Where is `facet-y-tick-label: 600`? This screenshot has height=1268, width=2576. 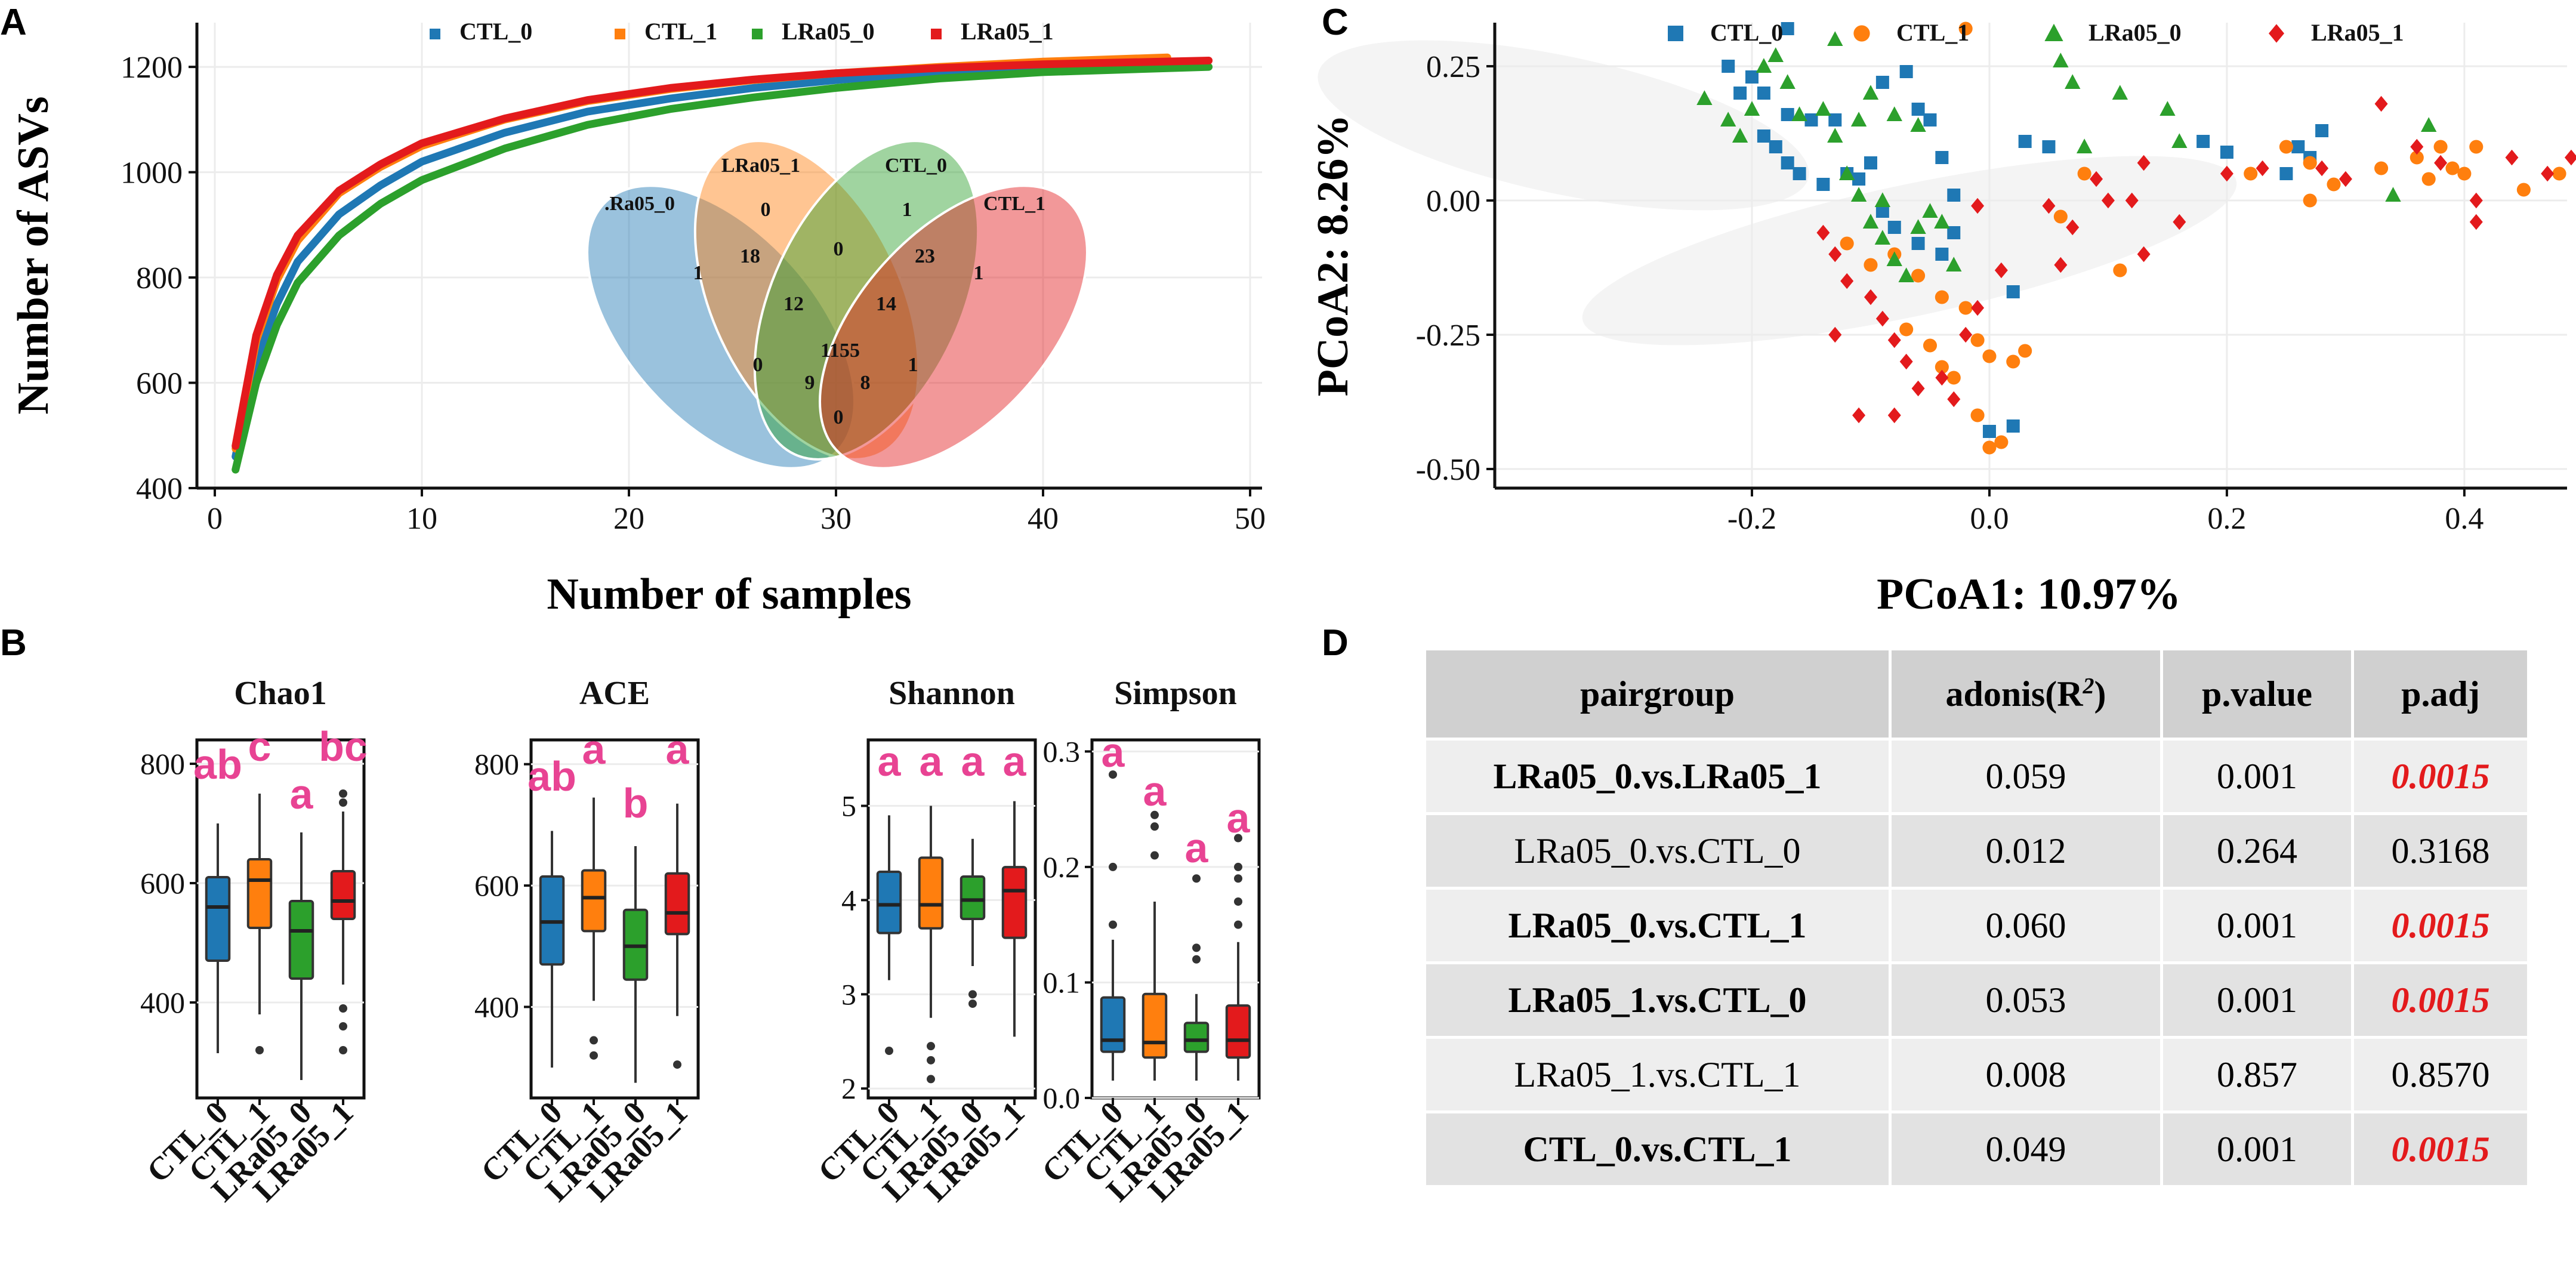 facet-y-tick-label: 600 is located at coordinates (162, 883).